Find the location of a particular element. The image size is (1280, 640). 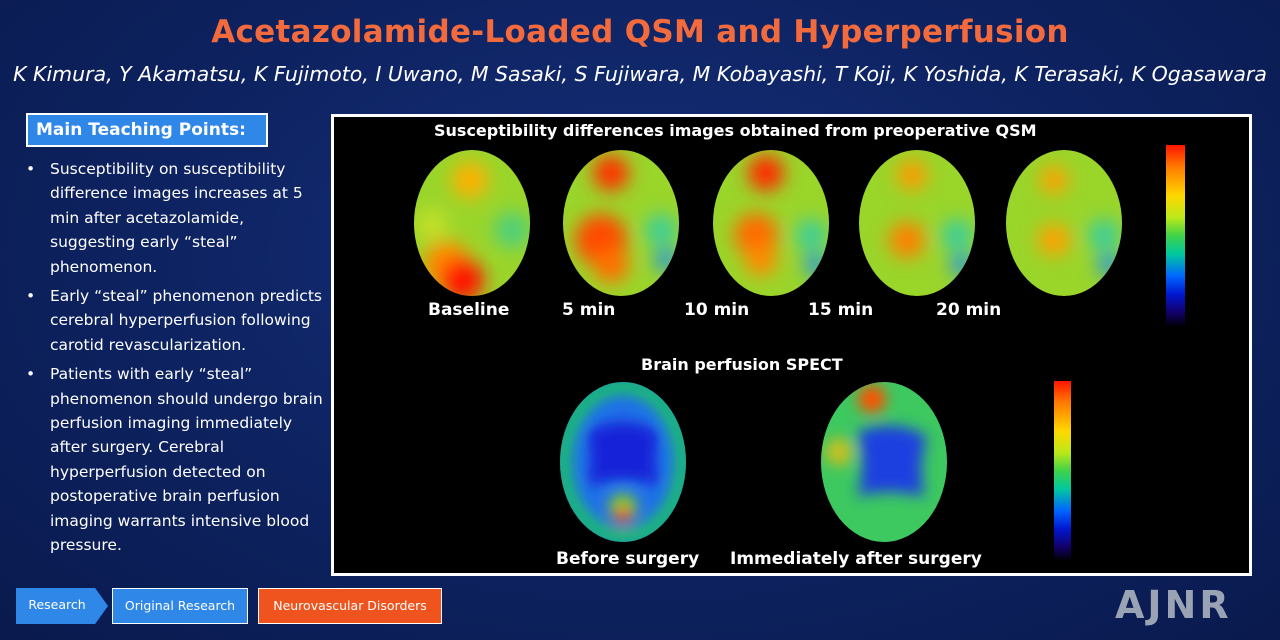

qsm-colorbar is located at coordinates (1175, 236).